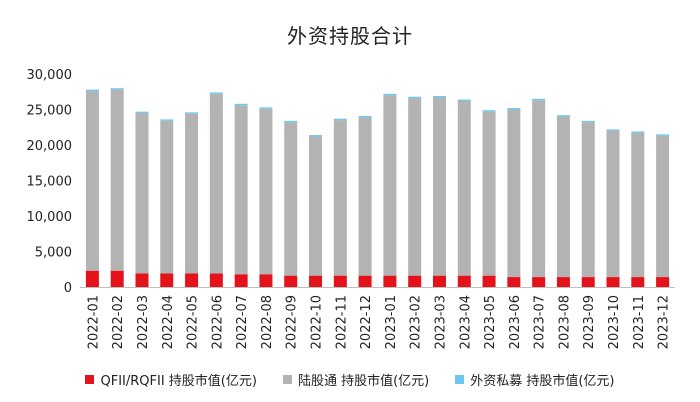  Describe the element at coordinates (143, 322) in the screenshot. I see `x-tick-label: 2022-03` at that location.